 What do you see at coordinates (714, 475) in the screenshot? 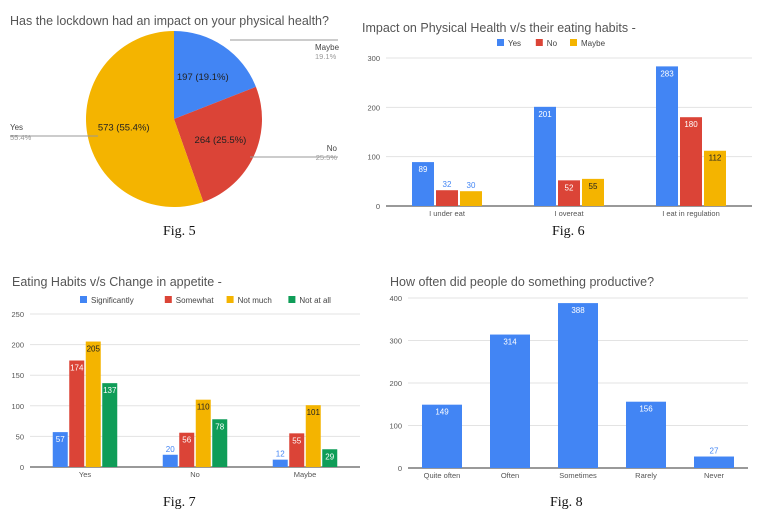
I see `x-tick-label: Never` at bounding box center [714, 475].